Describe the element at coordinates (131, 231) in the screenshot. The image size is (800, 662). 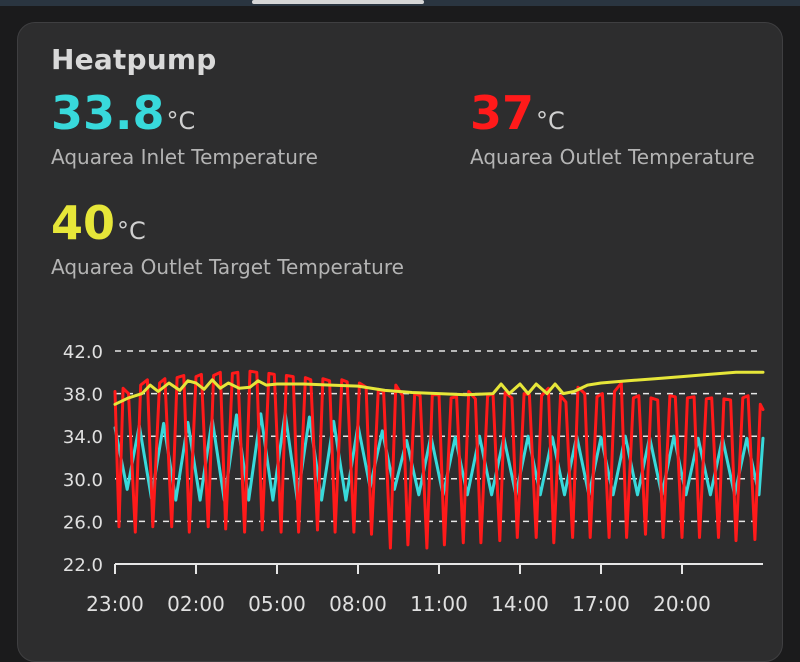
I see `outlet-target-temperature-unit: °C` at that location.